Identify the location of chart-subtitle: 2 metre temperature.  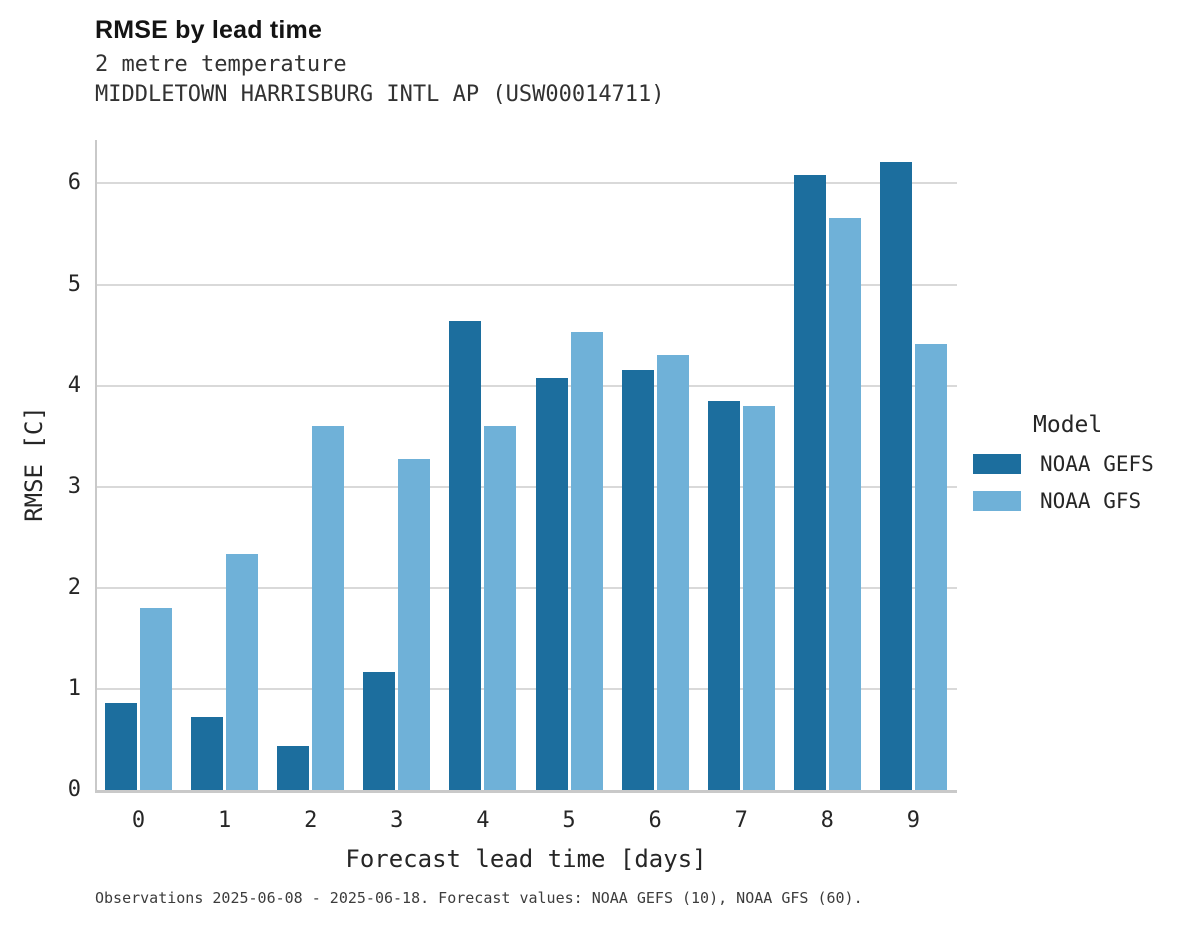
(221, 64).